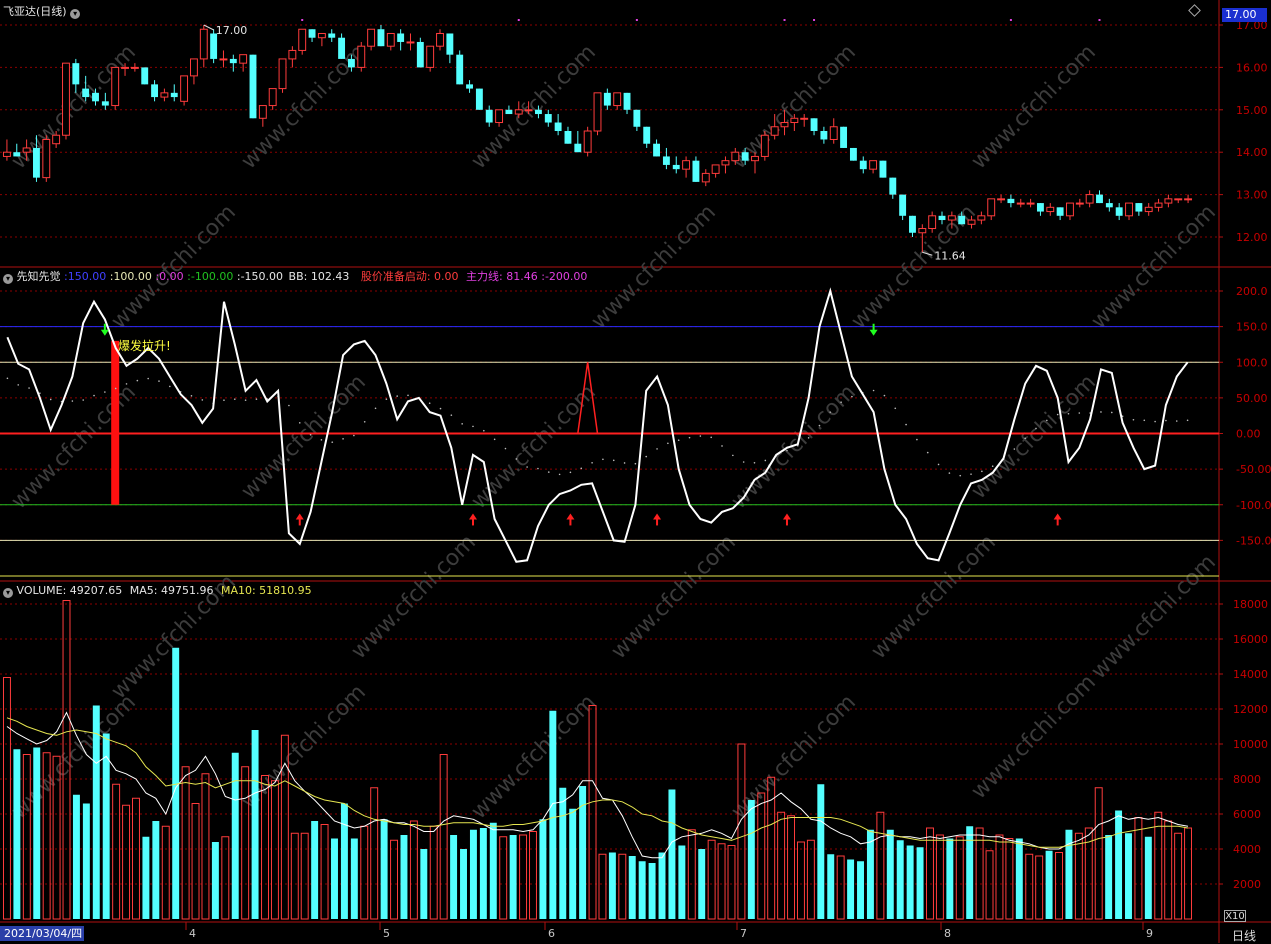 This screenshot has width=1271, height=944. Describe the element at coordinates (597, 782) in the screenshot. I see `ma10-line` at that location.